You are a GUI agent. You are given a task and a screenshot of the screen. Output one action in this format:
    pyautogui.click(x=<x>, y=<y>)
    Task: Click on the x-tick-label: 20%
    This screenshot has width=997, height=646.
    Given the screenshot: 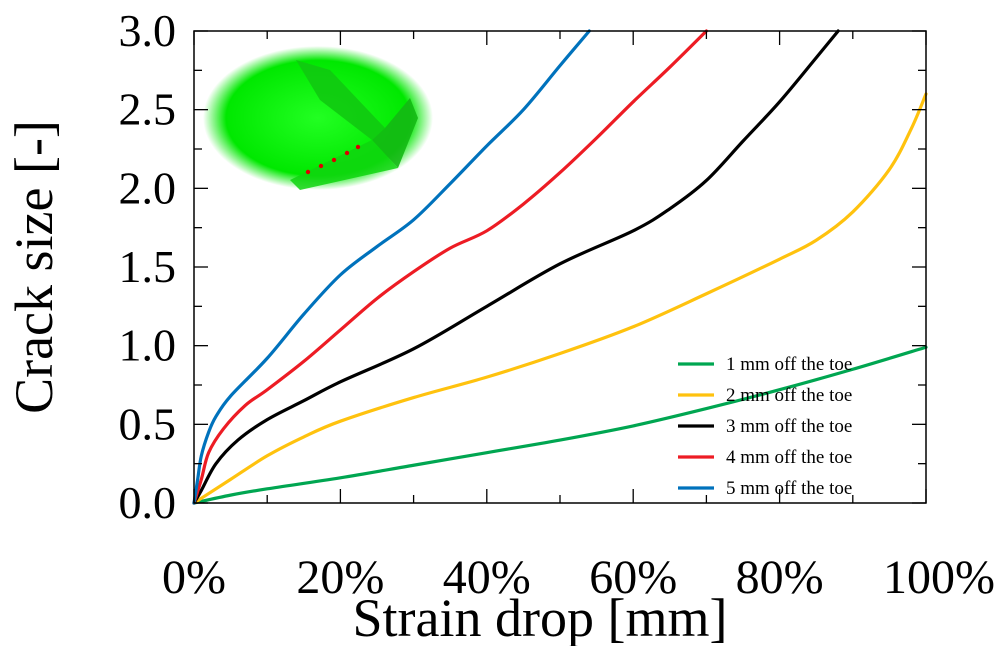 What is the action you would take?
    pyautogui.click(x=340, y=577)
    